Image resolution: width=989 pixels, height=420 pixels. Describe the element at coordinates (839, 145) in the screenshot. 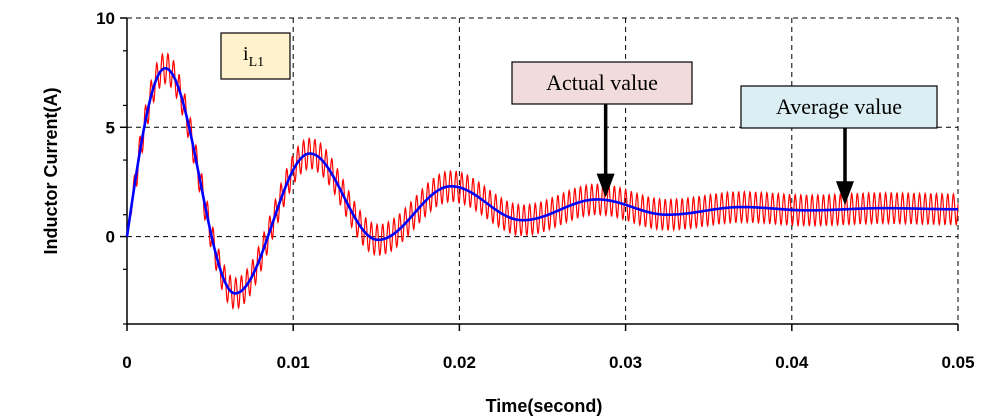

I see `average-value-callout: Average value` at that location.